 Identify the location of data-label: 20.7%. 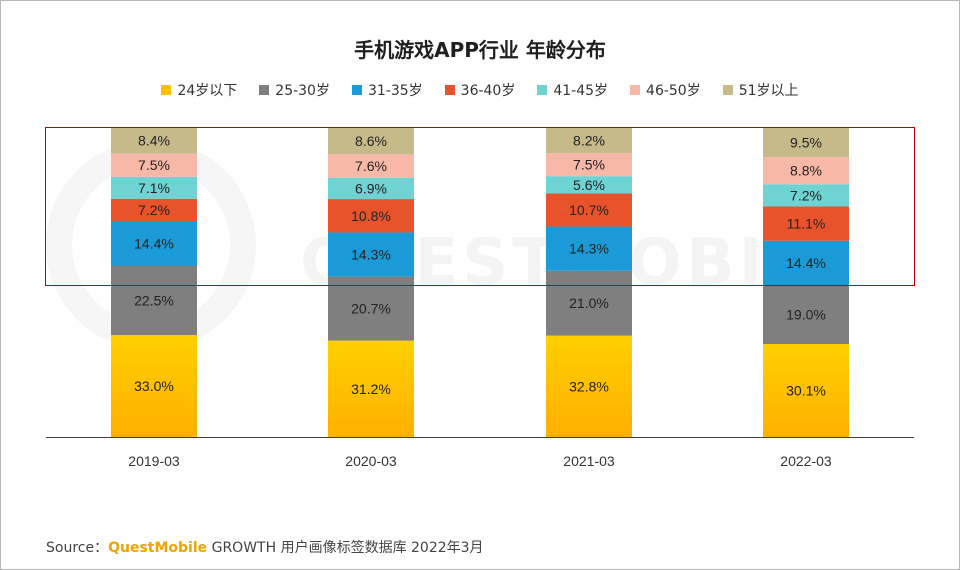
(371, 309).